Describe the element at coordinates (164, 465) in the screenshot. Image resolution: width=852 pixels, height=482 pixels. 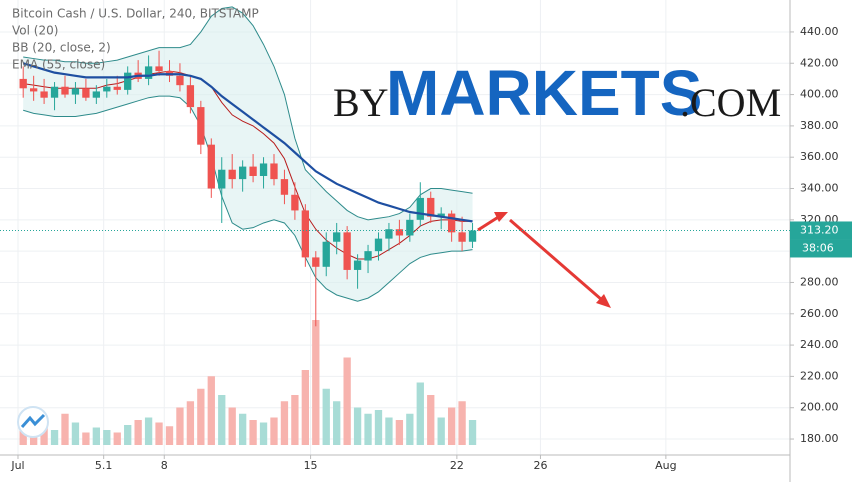
I see `x-tick-label: 8` at that location.